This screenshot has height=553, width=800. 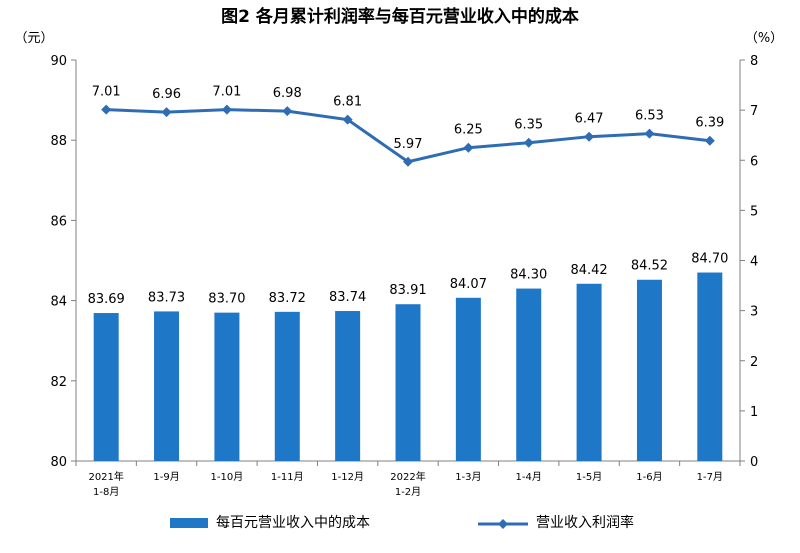 I want to click on category-label: 1-11月, so click(x=287, y=477).